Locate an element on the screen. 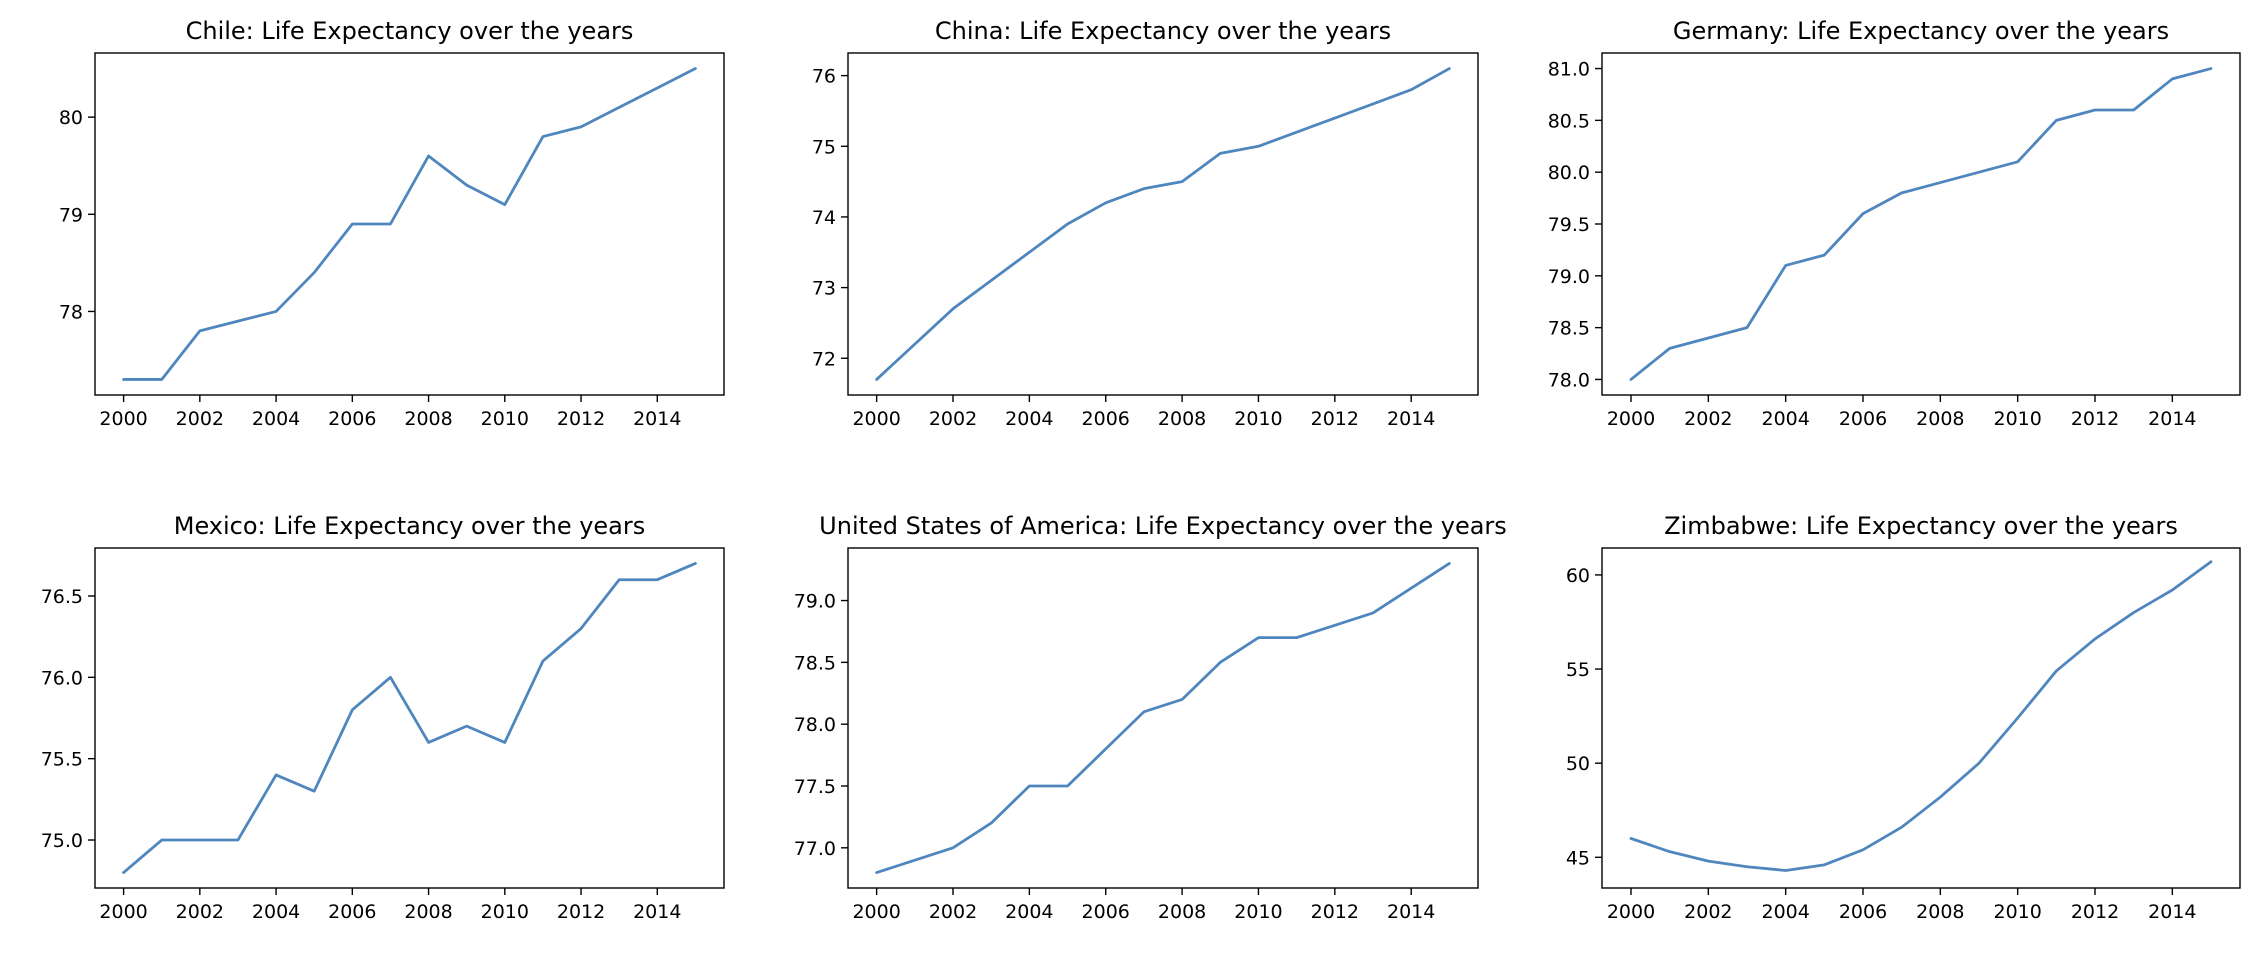  chart-title: Germany: Life Expectancy over the years is located at coordinates (1921, 31).